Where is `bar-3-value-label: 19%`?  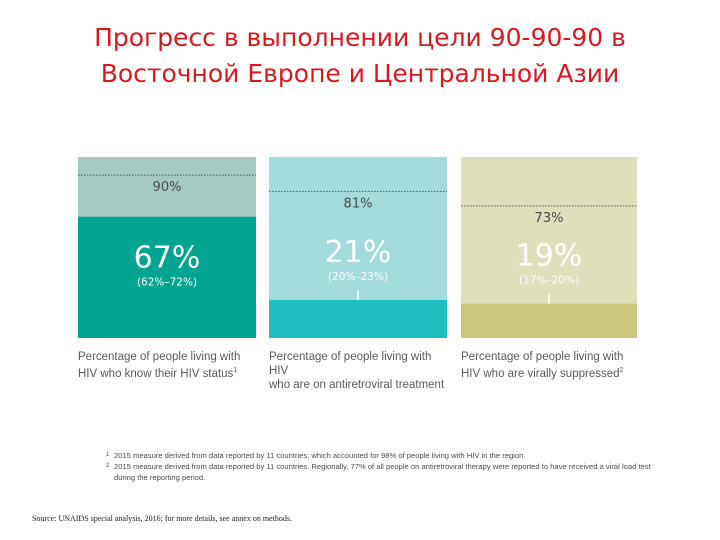
bar-3-value-label: 19% is located at coordinates (549, 256).